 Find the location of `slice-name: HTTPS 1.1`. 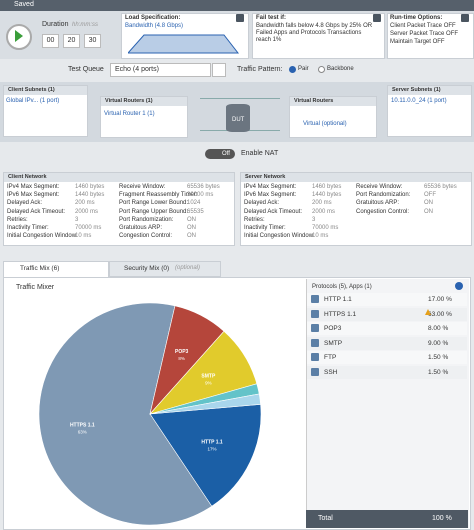

slice-name: HTTPS 1.1 is located at coordinates (82, 425).